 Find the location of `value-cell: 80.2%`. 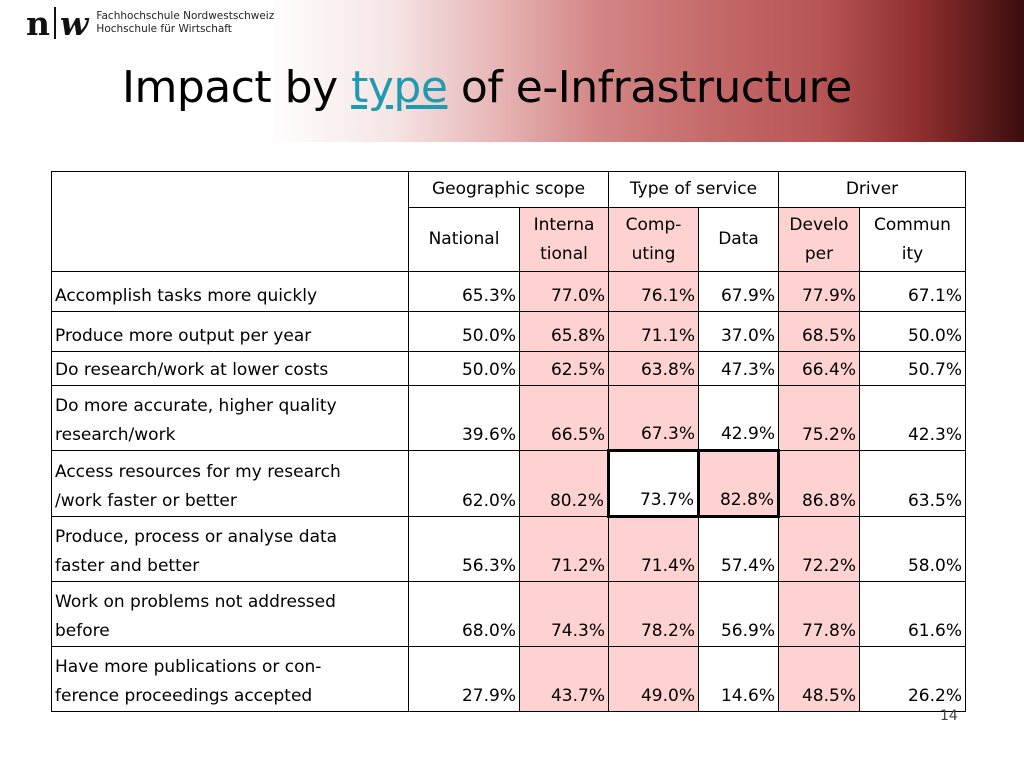

value-cell: 80.2% is located at coordinates (564, 483).